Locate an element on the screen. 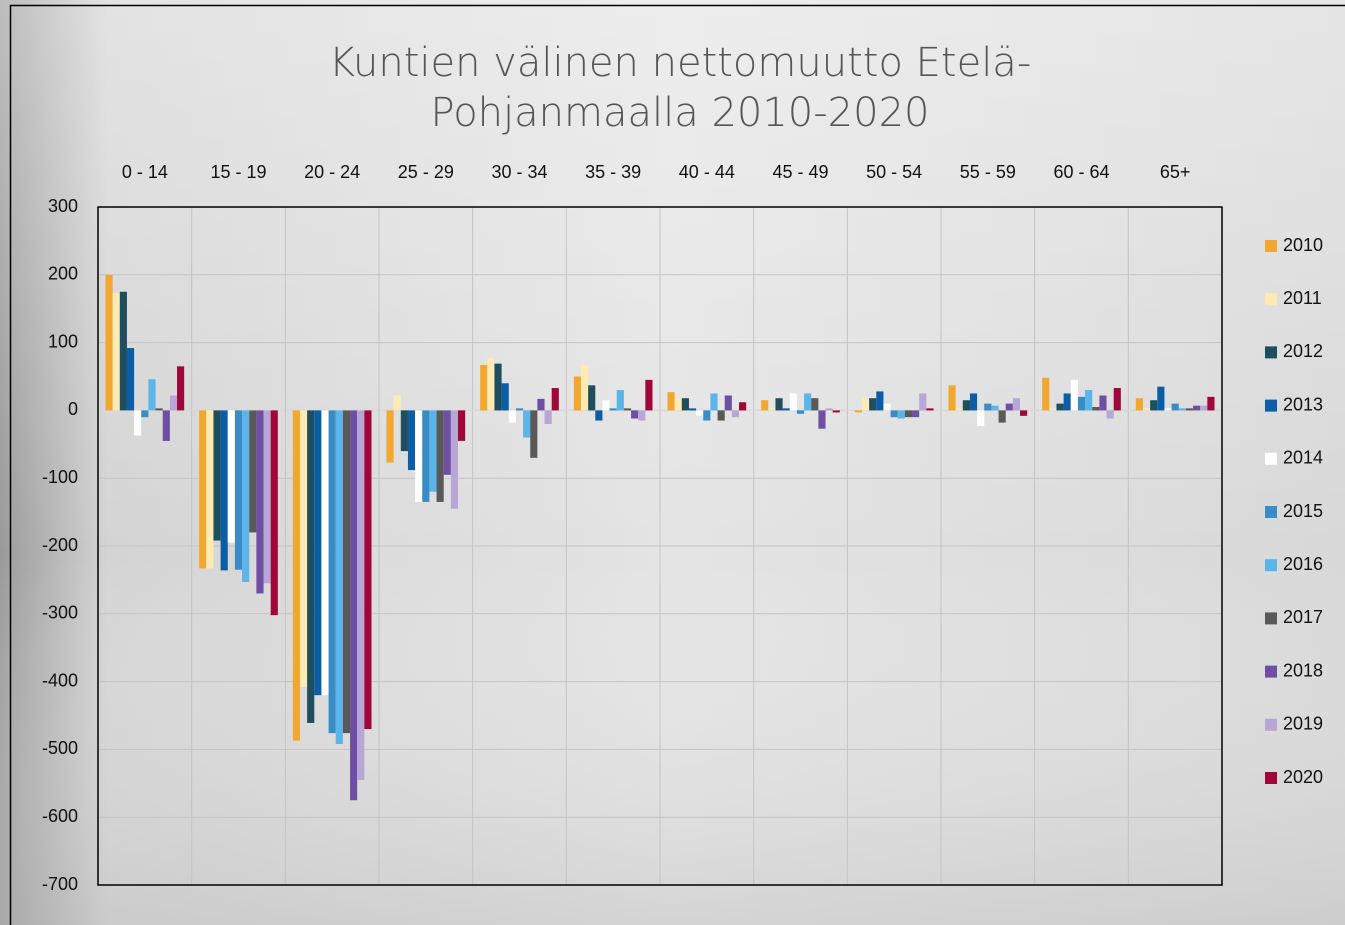 This screenshot has height=925, width=1345. legend-label: 2014 is located at coordinates (1303, 458).